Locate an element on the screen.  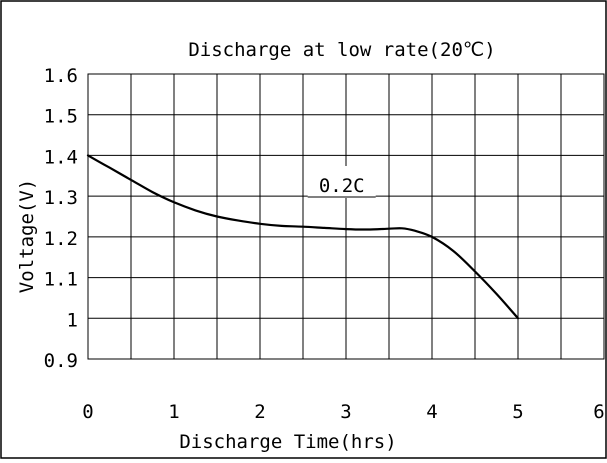
x-tick-label: 6 is located at coordinates (598, 412).